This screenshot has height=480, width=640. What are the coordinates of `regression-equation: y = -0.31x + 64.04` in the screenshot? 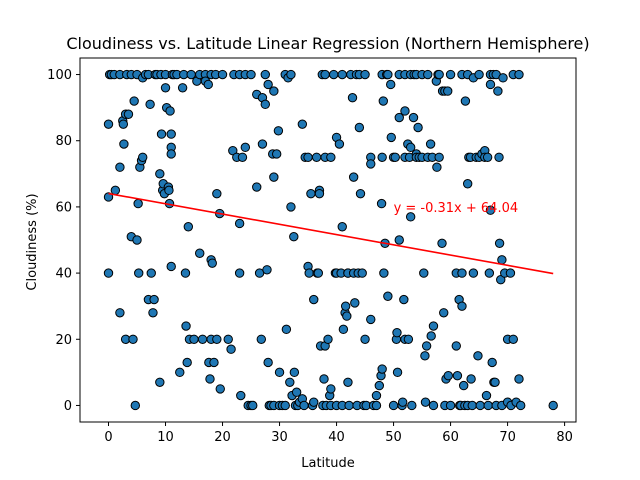 It's located at (456, 208).